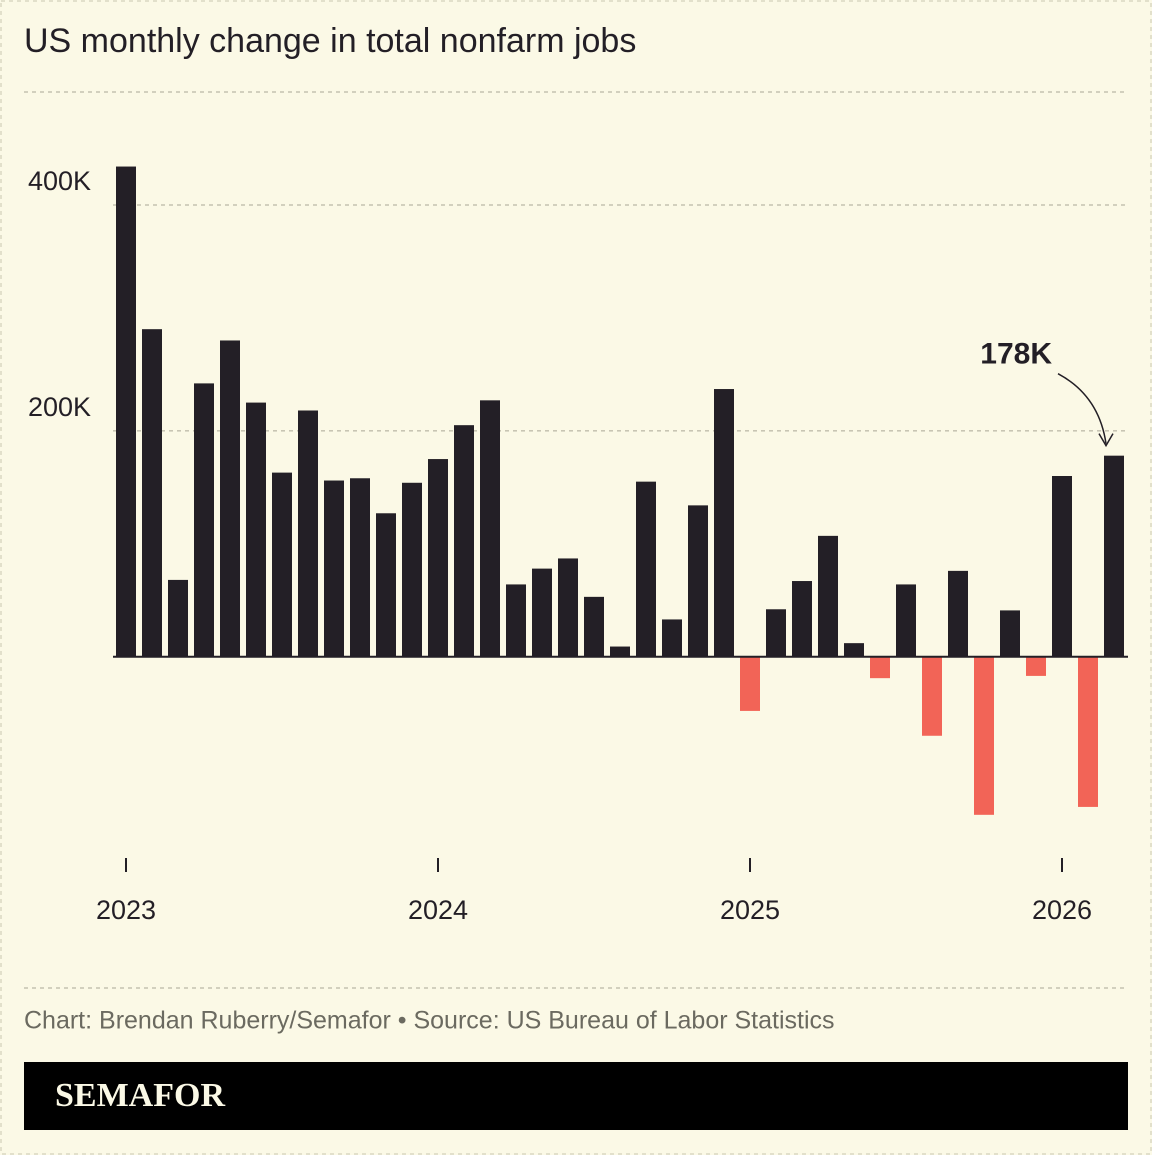 Image resolution: width=1152 pixels, height=1155 pixels. Describe the element at coordinates (750, 910) in the screenshot. I see `x-tick-label: 2025` at that location.